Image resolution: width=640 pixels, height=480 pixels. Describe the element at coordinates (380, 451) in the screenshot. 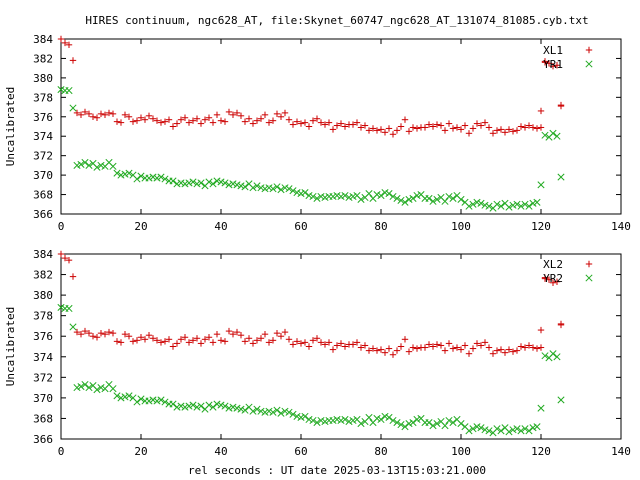

I see `x-tick-label: 80` at that location.